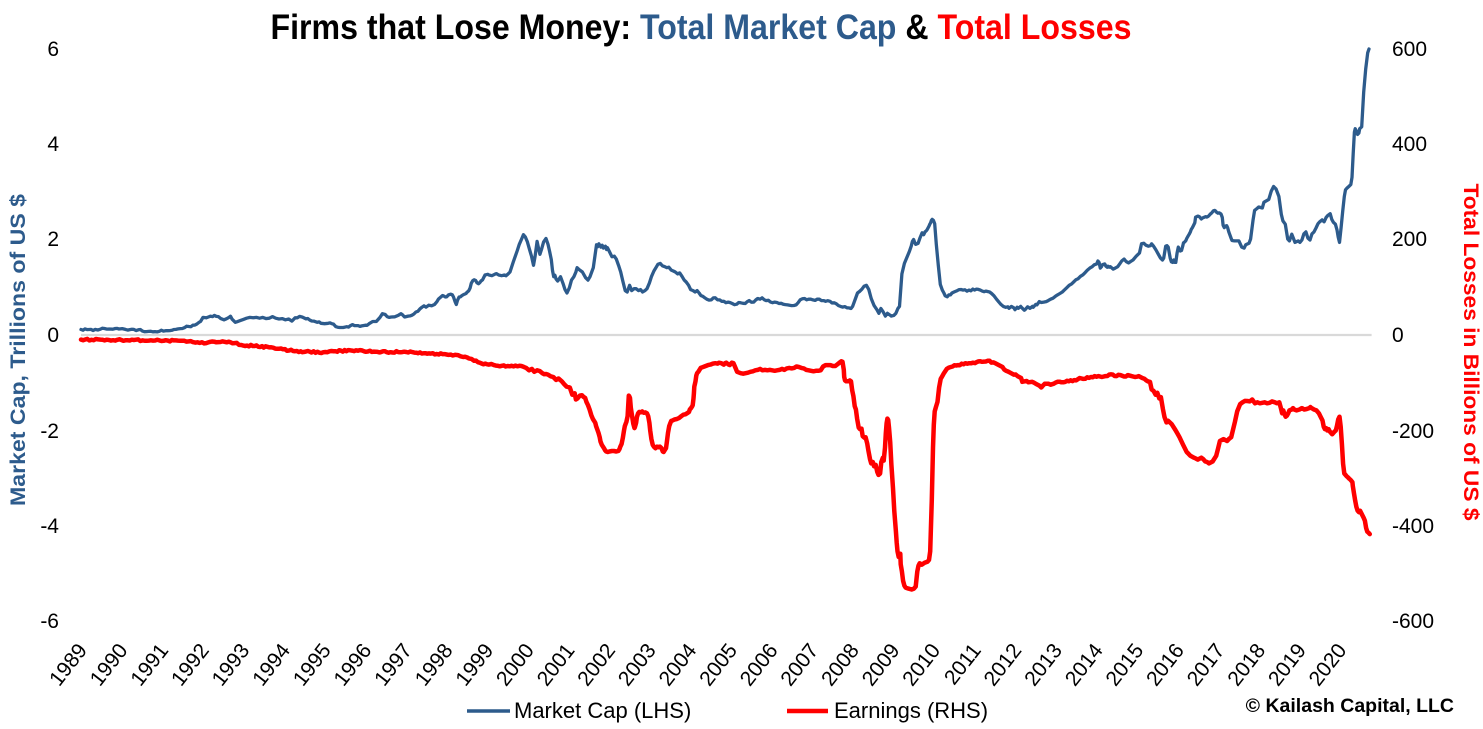 This screenshot has width=1483, height=729. What do you see at coordinates (602, 710) in the screenshot?
I see `svg-text: Market Cap (LHS)` at bounding box center [602, 710].